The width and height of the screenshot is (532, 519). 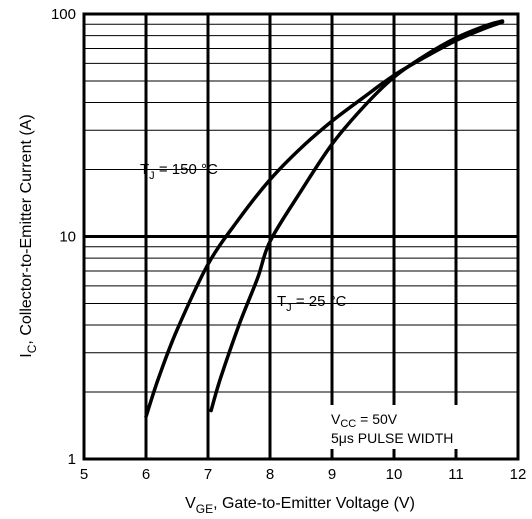 I want to click on x-axis-label: VGE, Gate-to-Emitter Voltage (V), so click(x=300, y=505).